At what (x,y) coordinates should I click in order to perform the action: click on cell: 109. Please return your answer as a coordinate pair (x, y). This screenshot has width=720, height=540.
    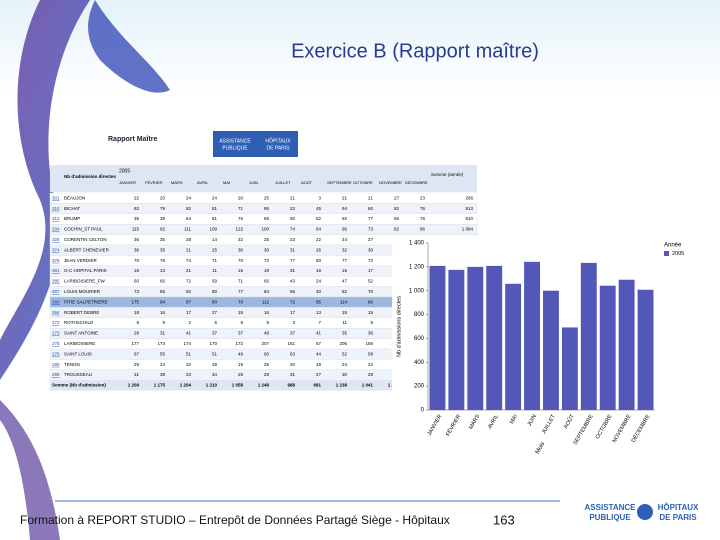
    Looking at the image, I should click on (213, 229).